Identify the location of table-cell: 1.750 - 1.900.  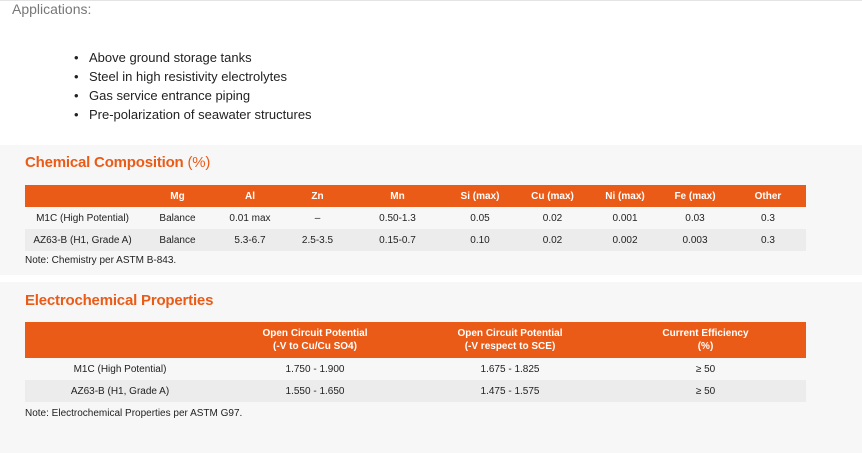
(315, 369).